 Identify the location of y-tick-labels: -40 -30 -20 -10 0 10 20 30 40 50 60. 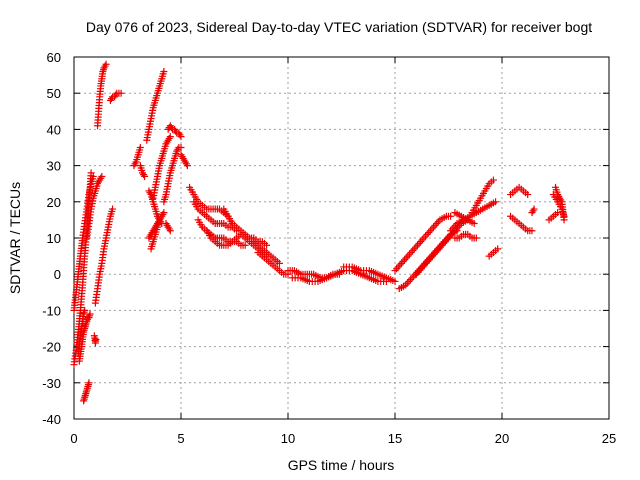
(51, 238).